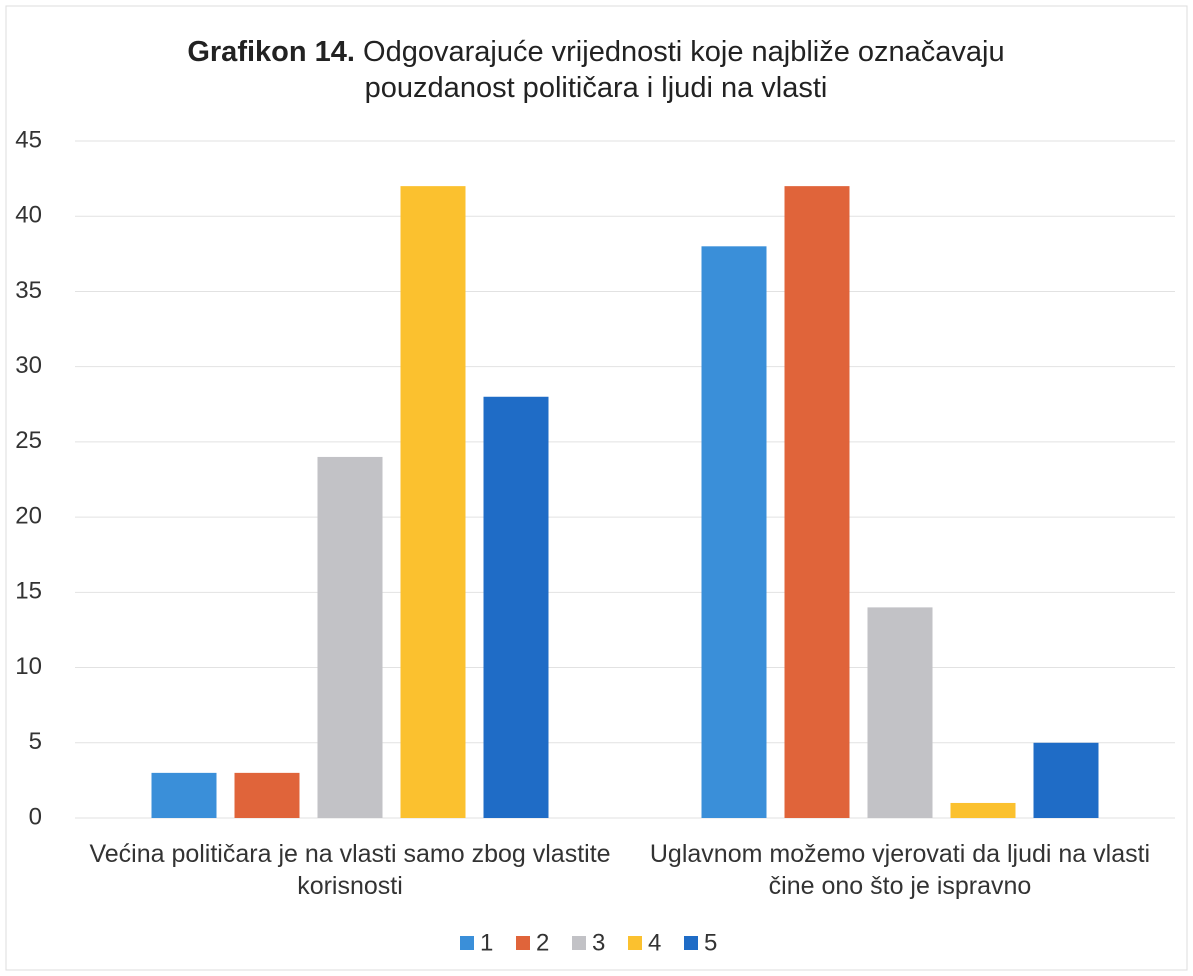 This screenshot has height=976, width=1193. Describe the element at coordinates (28, 440) in the screenshot. I see `y-tick-label: 25` at that location.